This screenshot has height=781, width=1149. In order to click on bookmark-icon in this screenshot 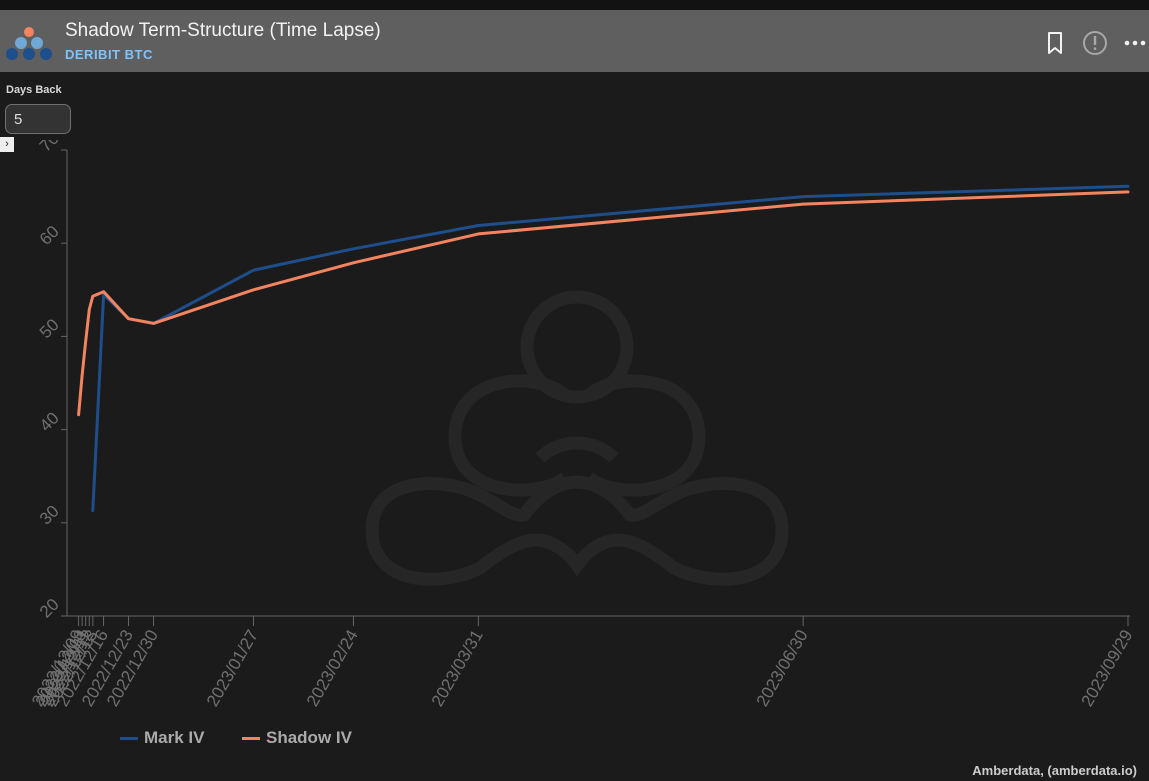, I will do `click(1055, 43)`.